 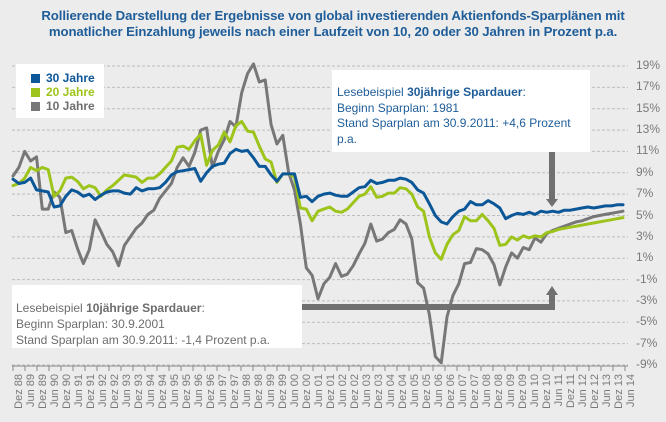 What do you see at coordinates (304, 397) in the screenshot?
I see `x-tick-label: Dez 00` at bounding box center [304, 397].